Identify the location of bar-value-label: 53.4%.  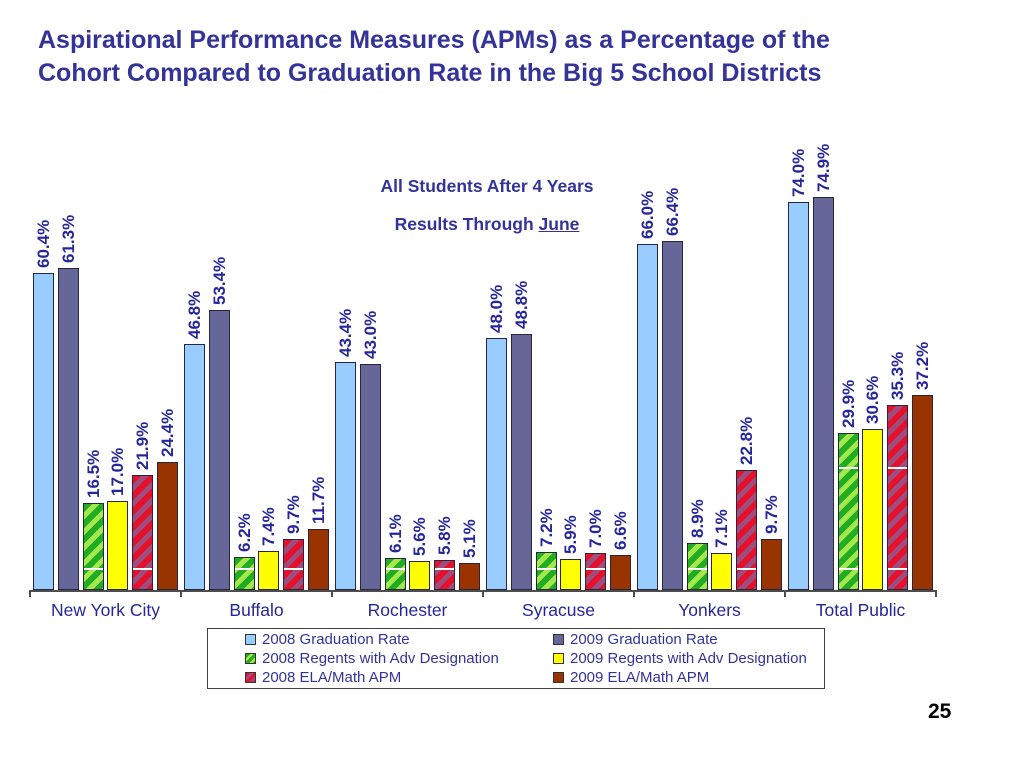
(219, 280).